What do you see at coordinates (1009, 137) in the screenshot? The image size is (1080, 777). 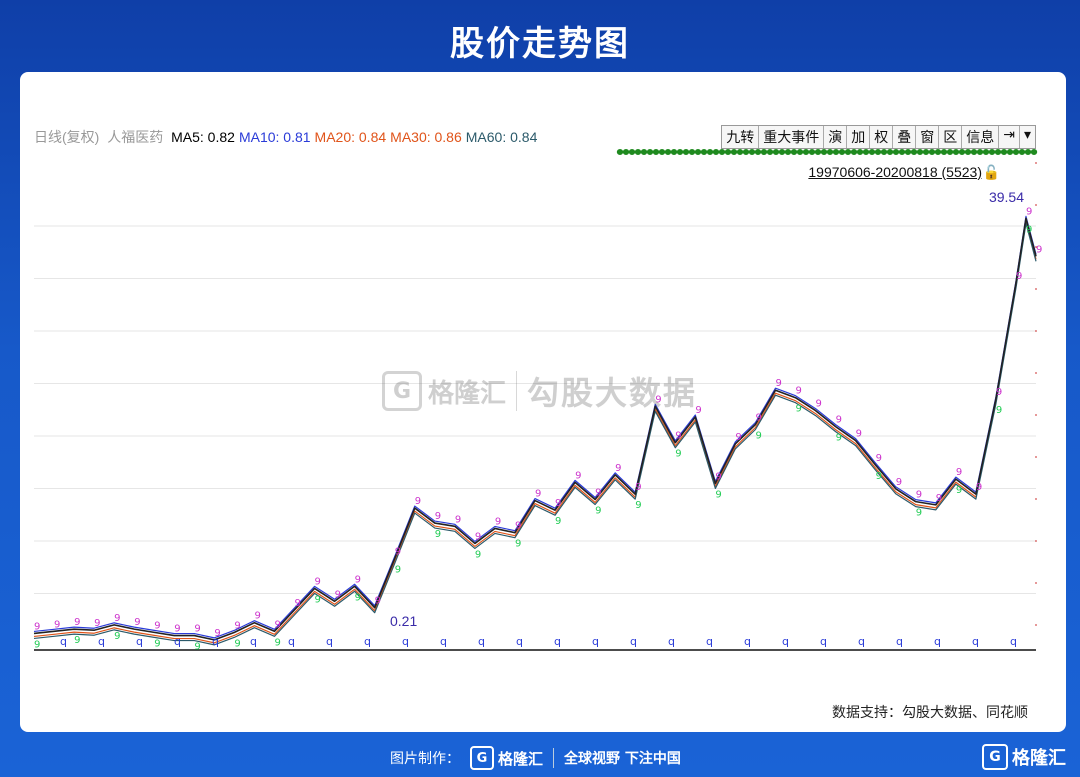 I see `toolbar-button-9: ⇥` at bounding box center [1009, 137].